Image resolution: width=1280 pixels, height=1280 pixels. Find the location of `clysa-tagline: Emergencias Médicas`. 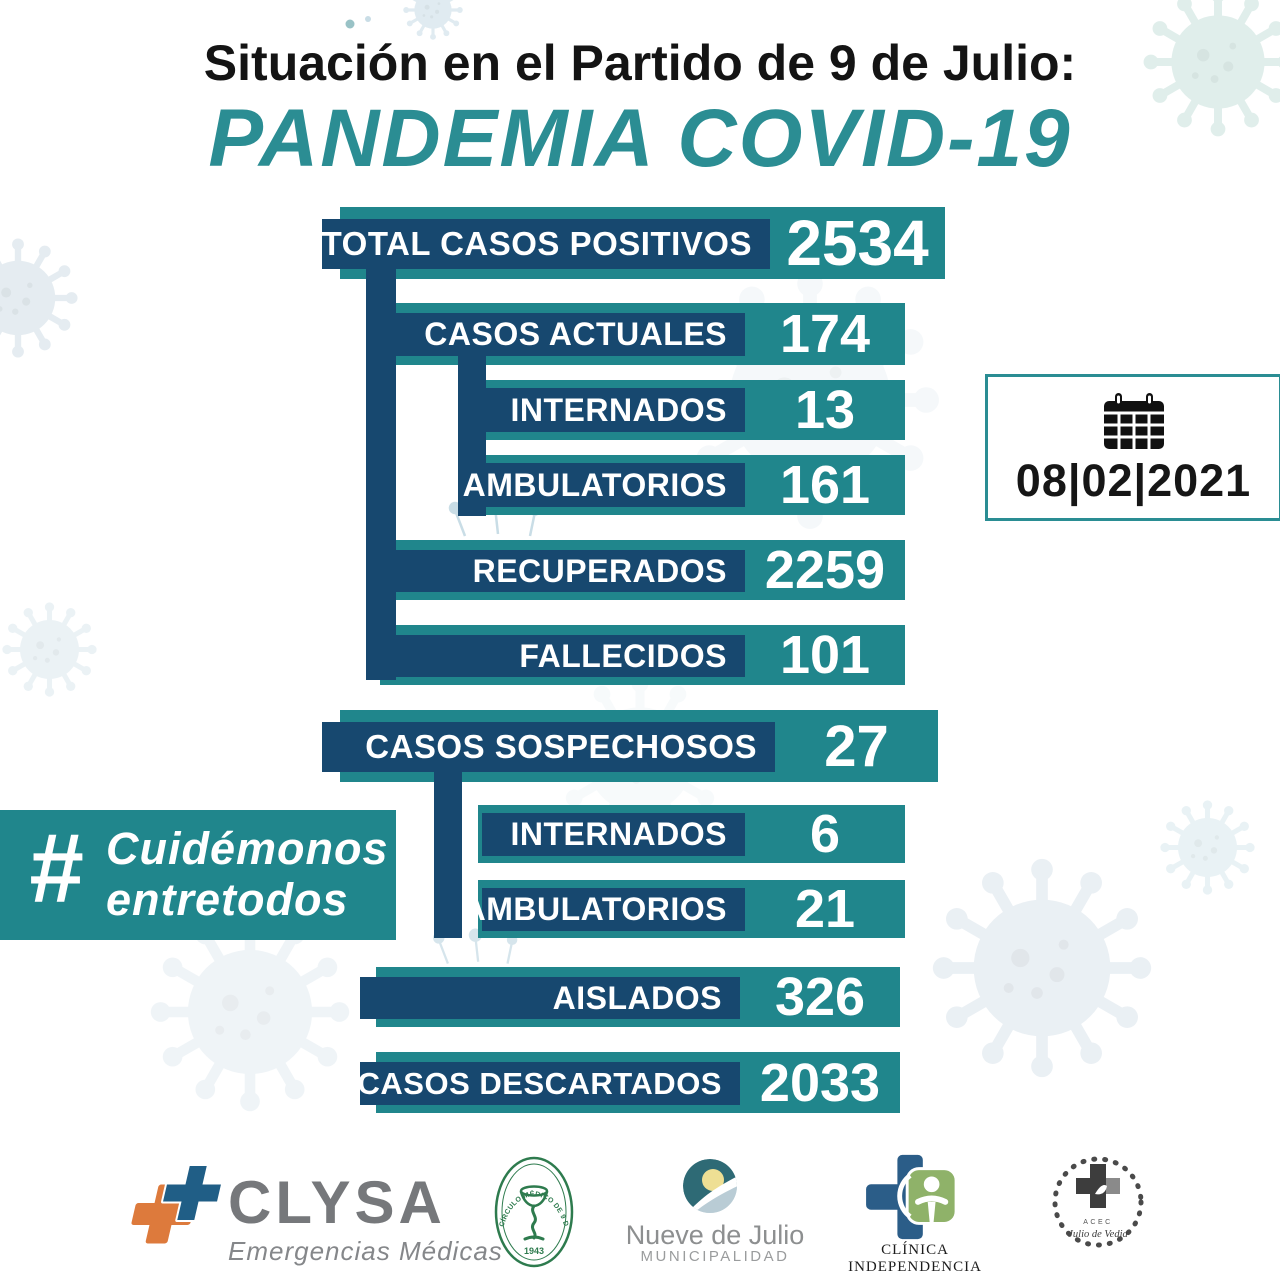

clysa-tagline: Emergencias Médicas is located at coordinates (365, 1251).